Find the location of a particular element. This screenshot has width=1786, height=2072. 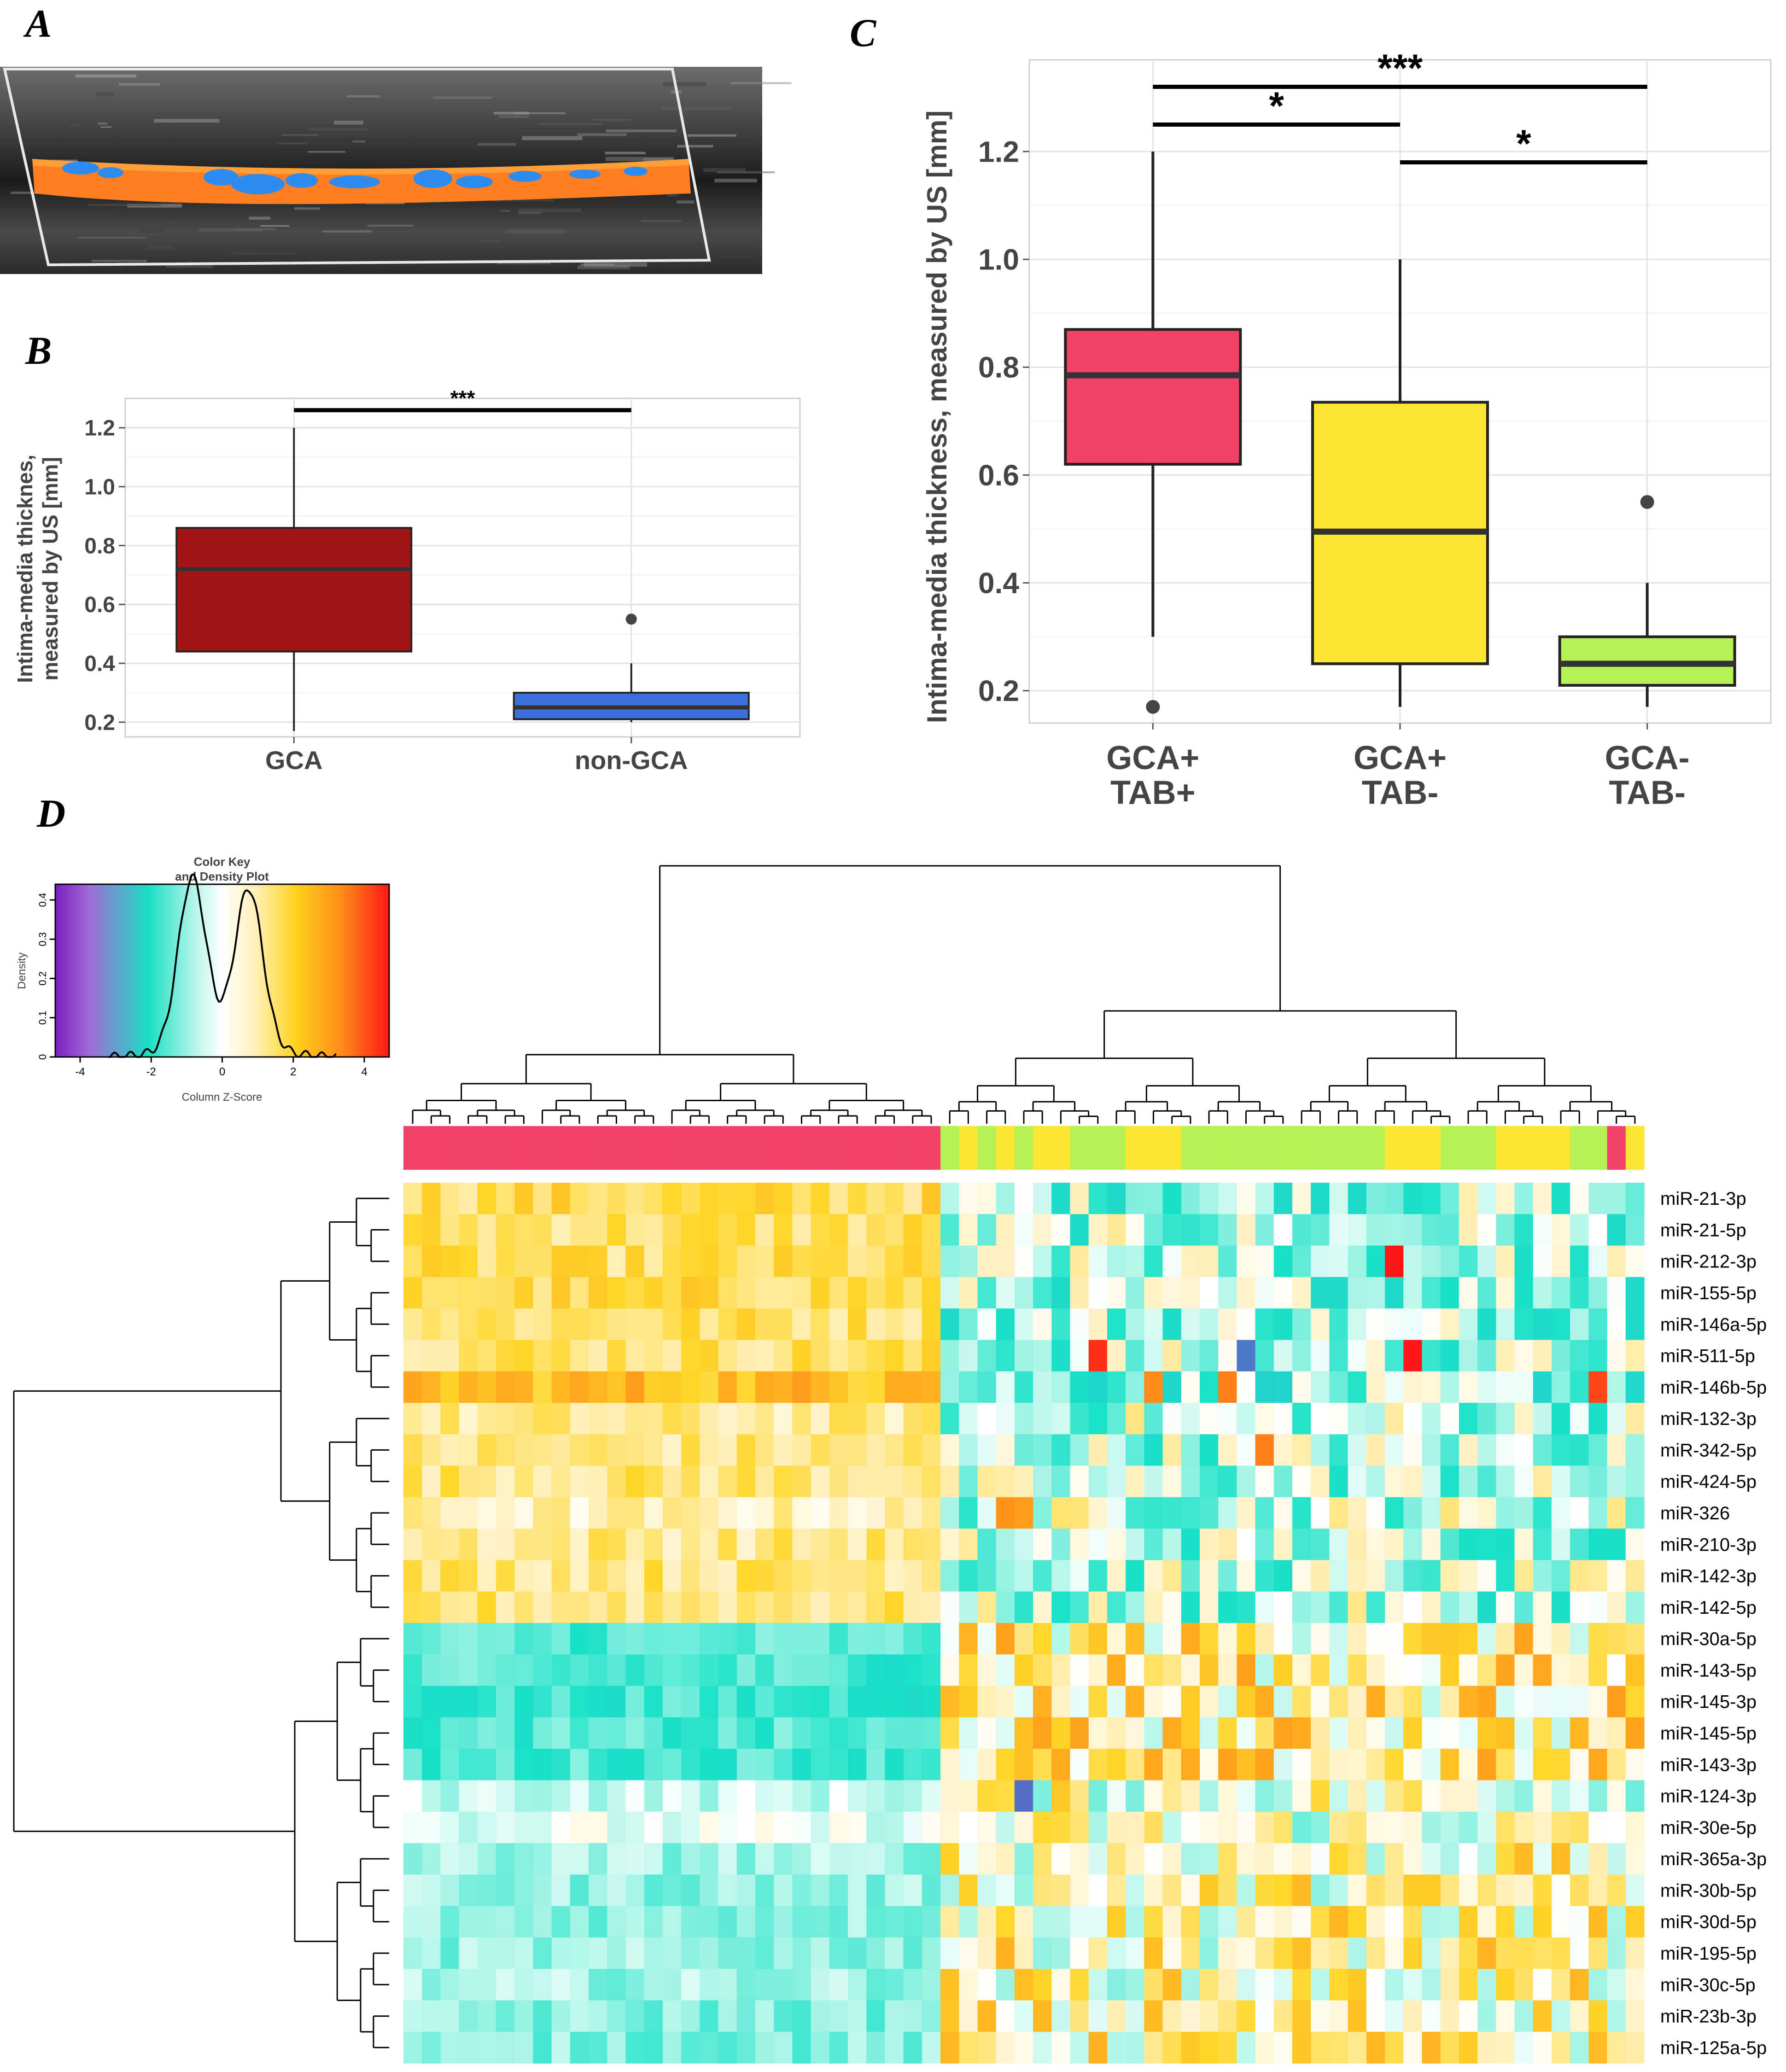

row-label: miR-145-3p is located at coordinates (1708, 1702).